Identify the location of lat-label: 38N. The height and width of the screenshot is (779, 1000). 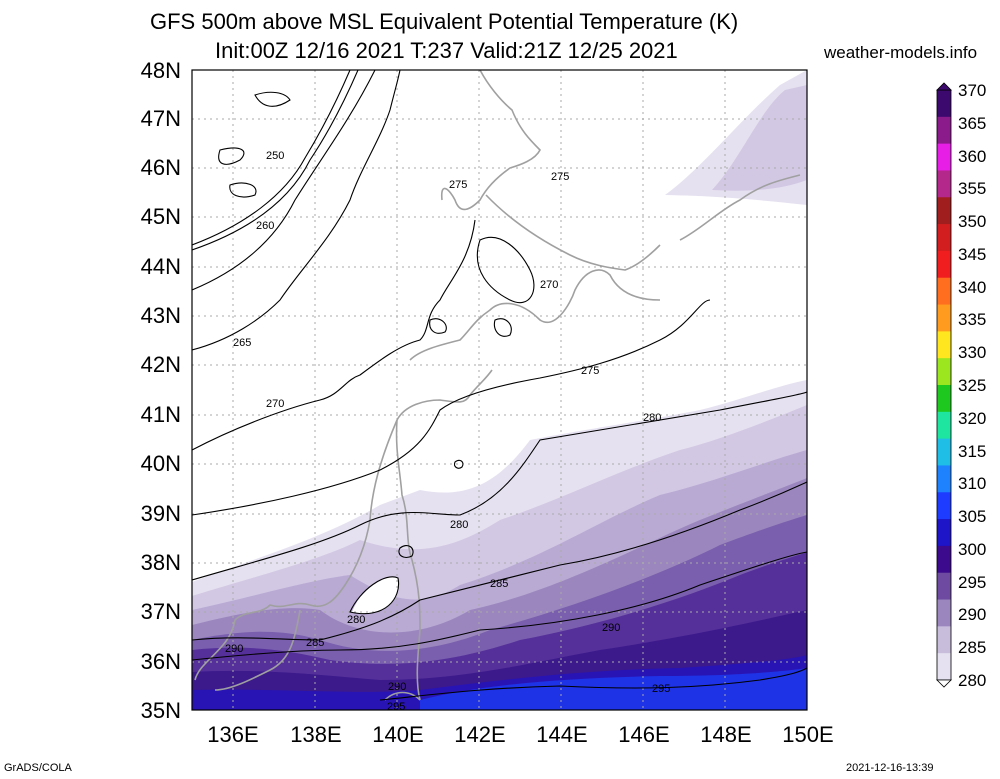
(160, 562).